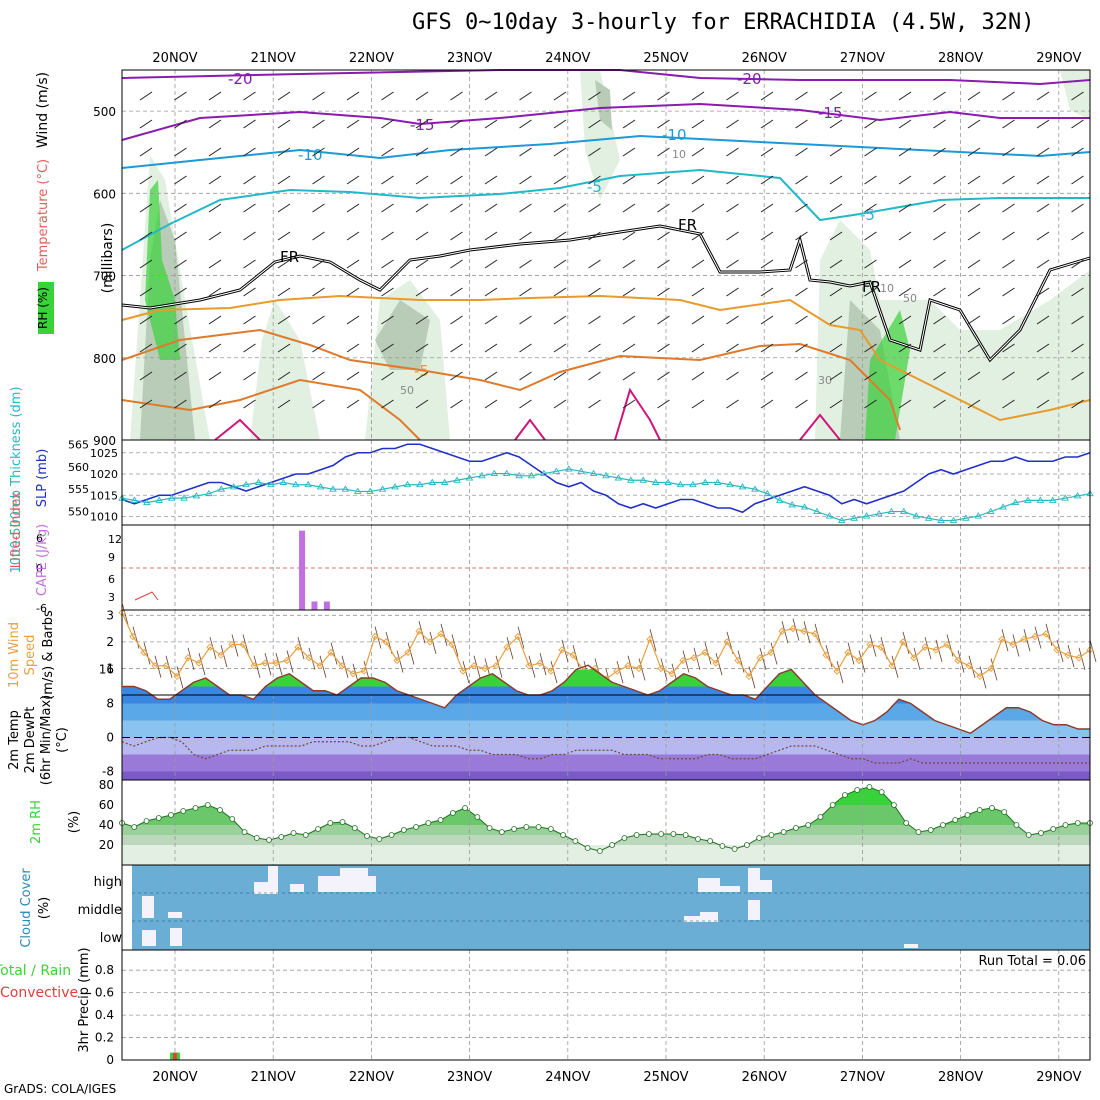 Image resolution: width=1100 pixels, height=1100 pixels. Describe the element at coordinates (104, 517) in the screenshot. I see `slp-tick-label: 1010` at that location.